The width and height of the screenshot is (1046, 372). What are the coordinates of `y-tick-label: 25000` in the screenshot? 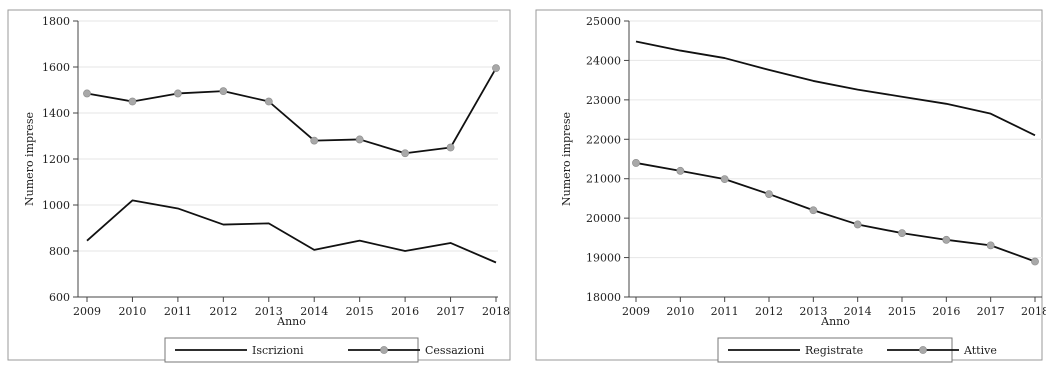 It's located at (603, 21).